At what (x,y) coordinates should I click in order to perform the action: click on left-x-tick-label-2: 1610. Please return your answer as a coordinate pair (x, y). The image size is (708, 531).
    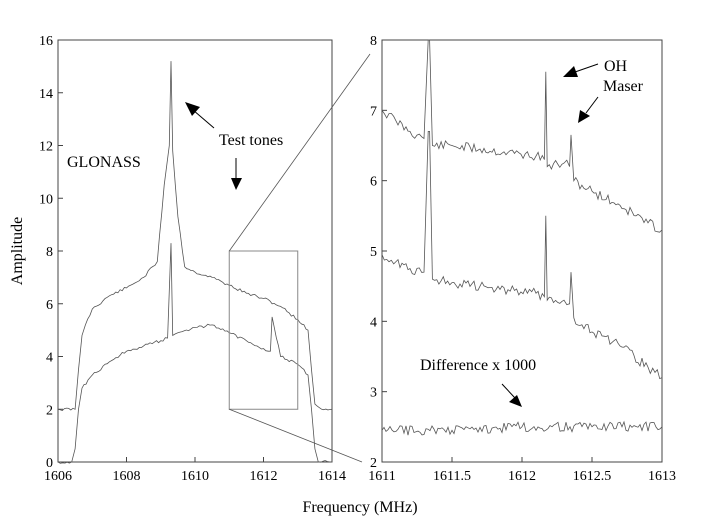
    Looking at the image, I should click on (195, 476).